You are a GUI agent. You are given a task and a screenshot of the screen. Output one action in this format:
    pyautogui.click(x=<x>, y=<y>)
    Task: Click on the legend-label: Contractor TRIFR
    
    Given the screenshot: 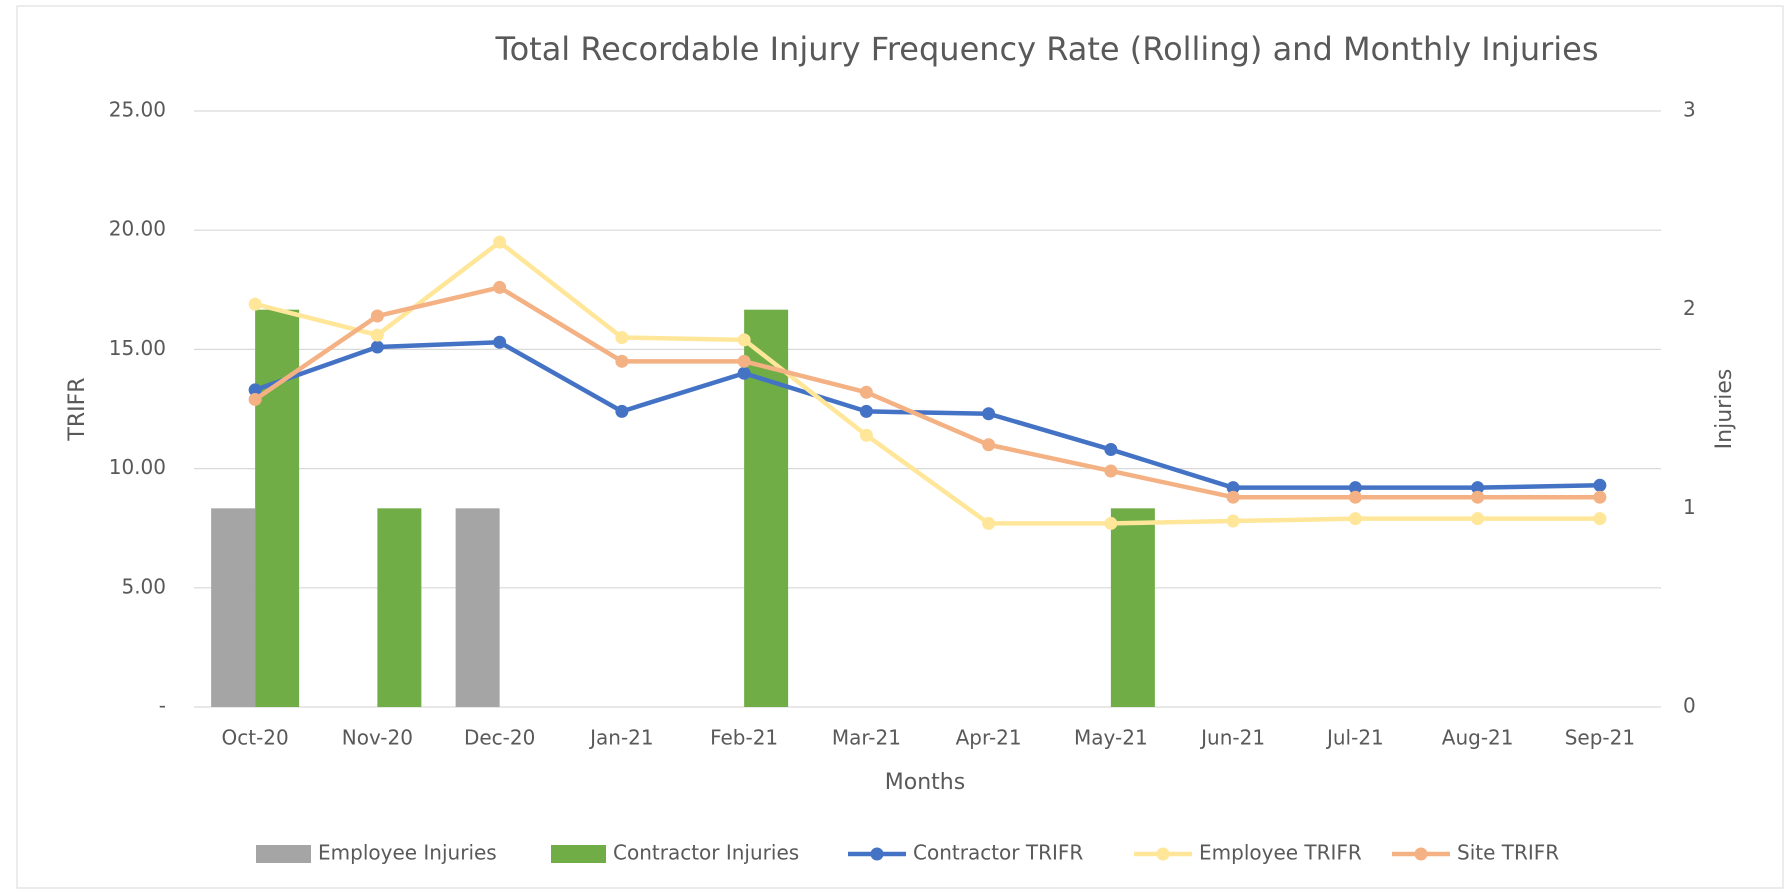 What is the action you would take?
    pyautogui.click(x=998, y=853)
    